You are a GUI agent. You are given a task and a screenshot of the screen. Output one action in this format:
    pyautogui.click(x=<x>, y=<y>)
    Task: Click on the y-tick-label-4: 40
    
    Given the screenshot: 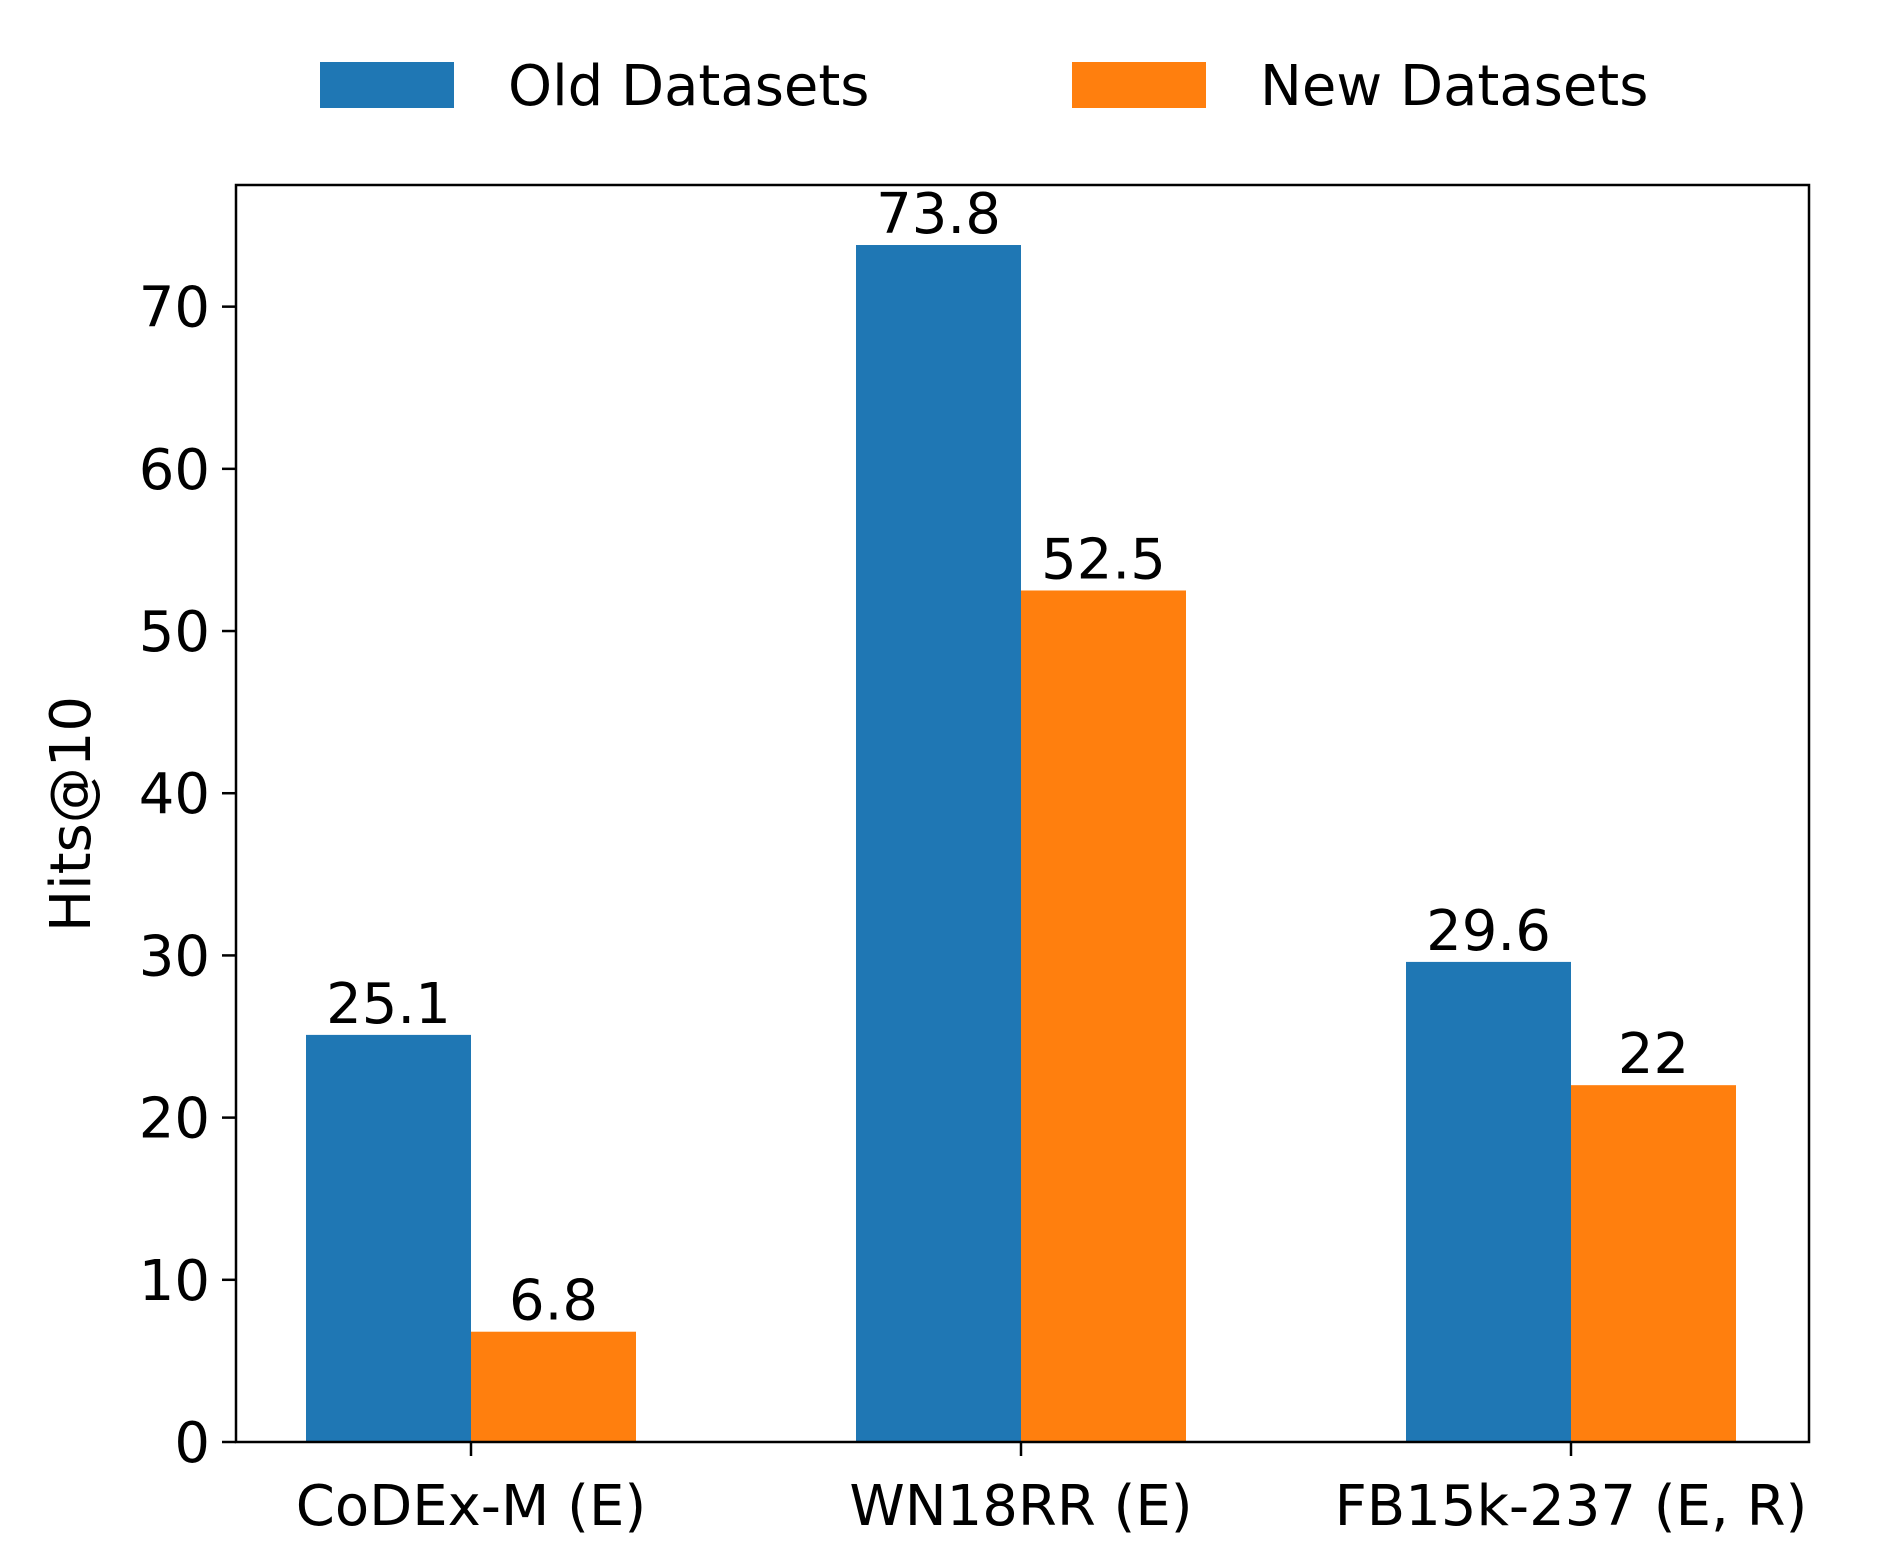 What is the action you would take?
    pyautogui.click(x=174, y=794)
    